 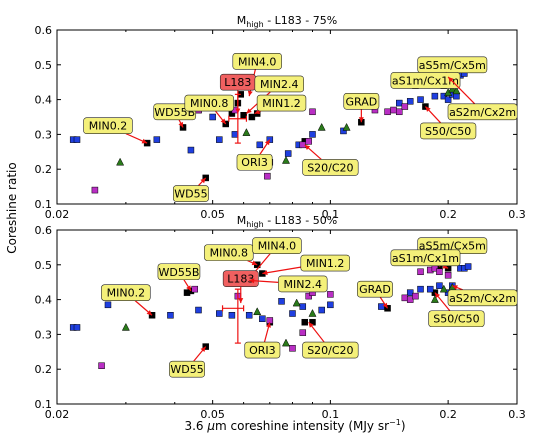 What do you see at coordinates (210, 426) in the screenshot?
I see `x-axis-label-mu: μ` at bounding box center [210, 426].